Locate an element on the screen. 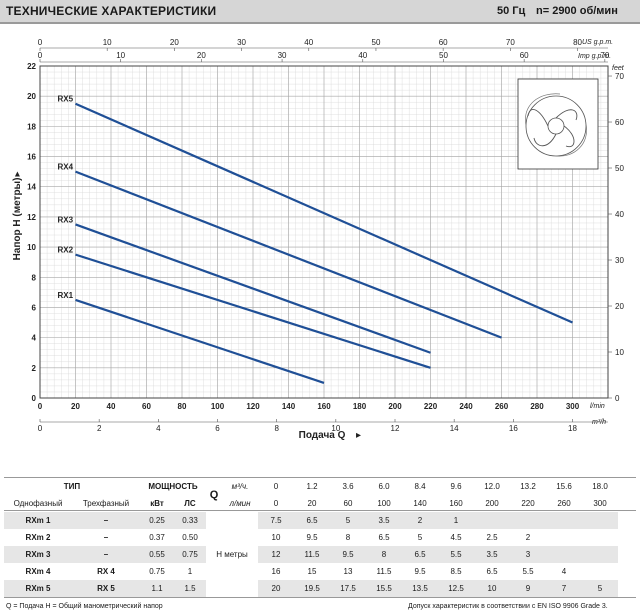 The image size is (640, 616). q-m3h-value: 15.6 is located at coordinates (564, 486).